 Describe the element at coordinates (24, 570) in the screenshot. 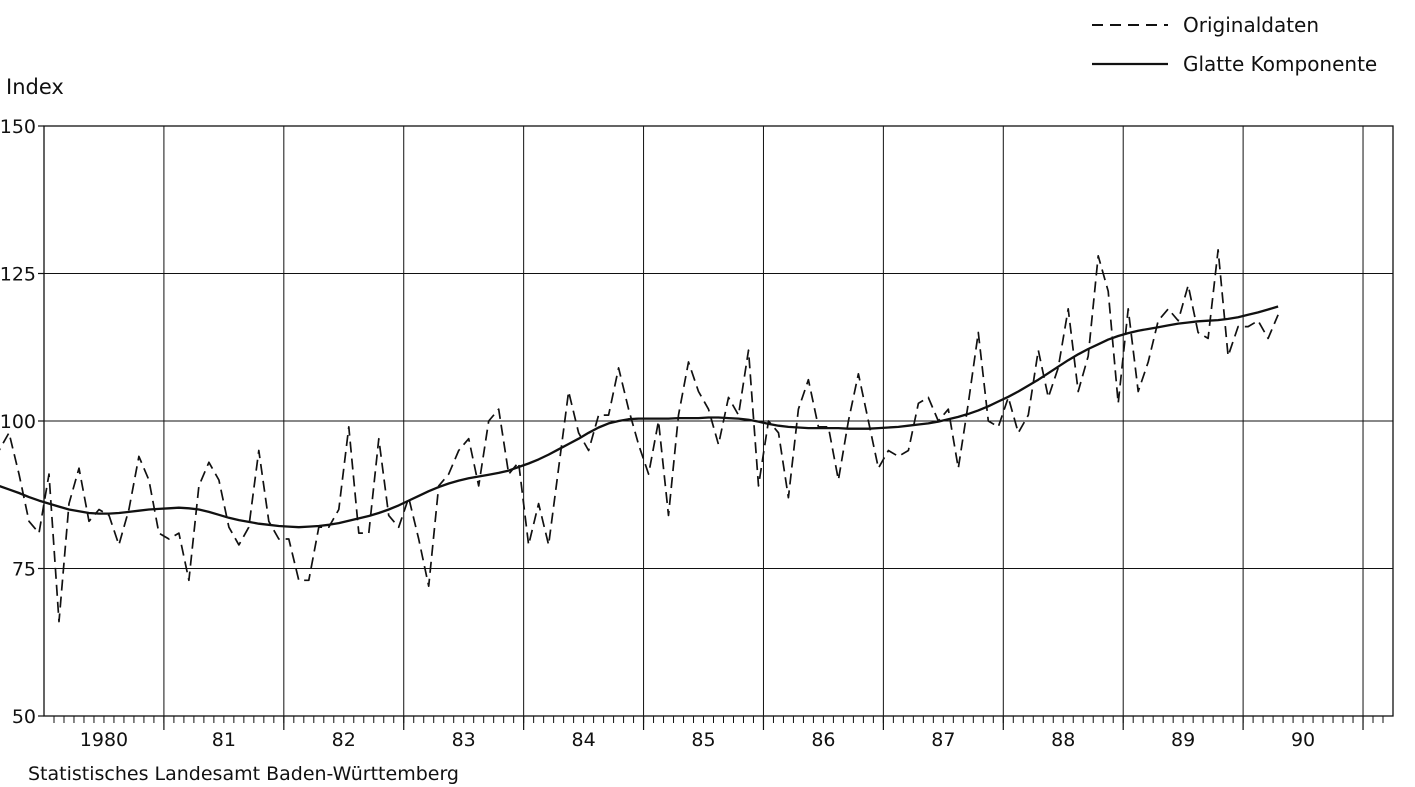

I see `y-tick-label: 75` at that location.